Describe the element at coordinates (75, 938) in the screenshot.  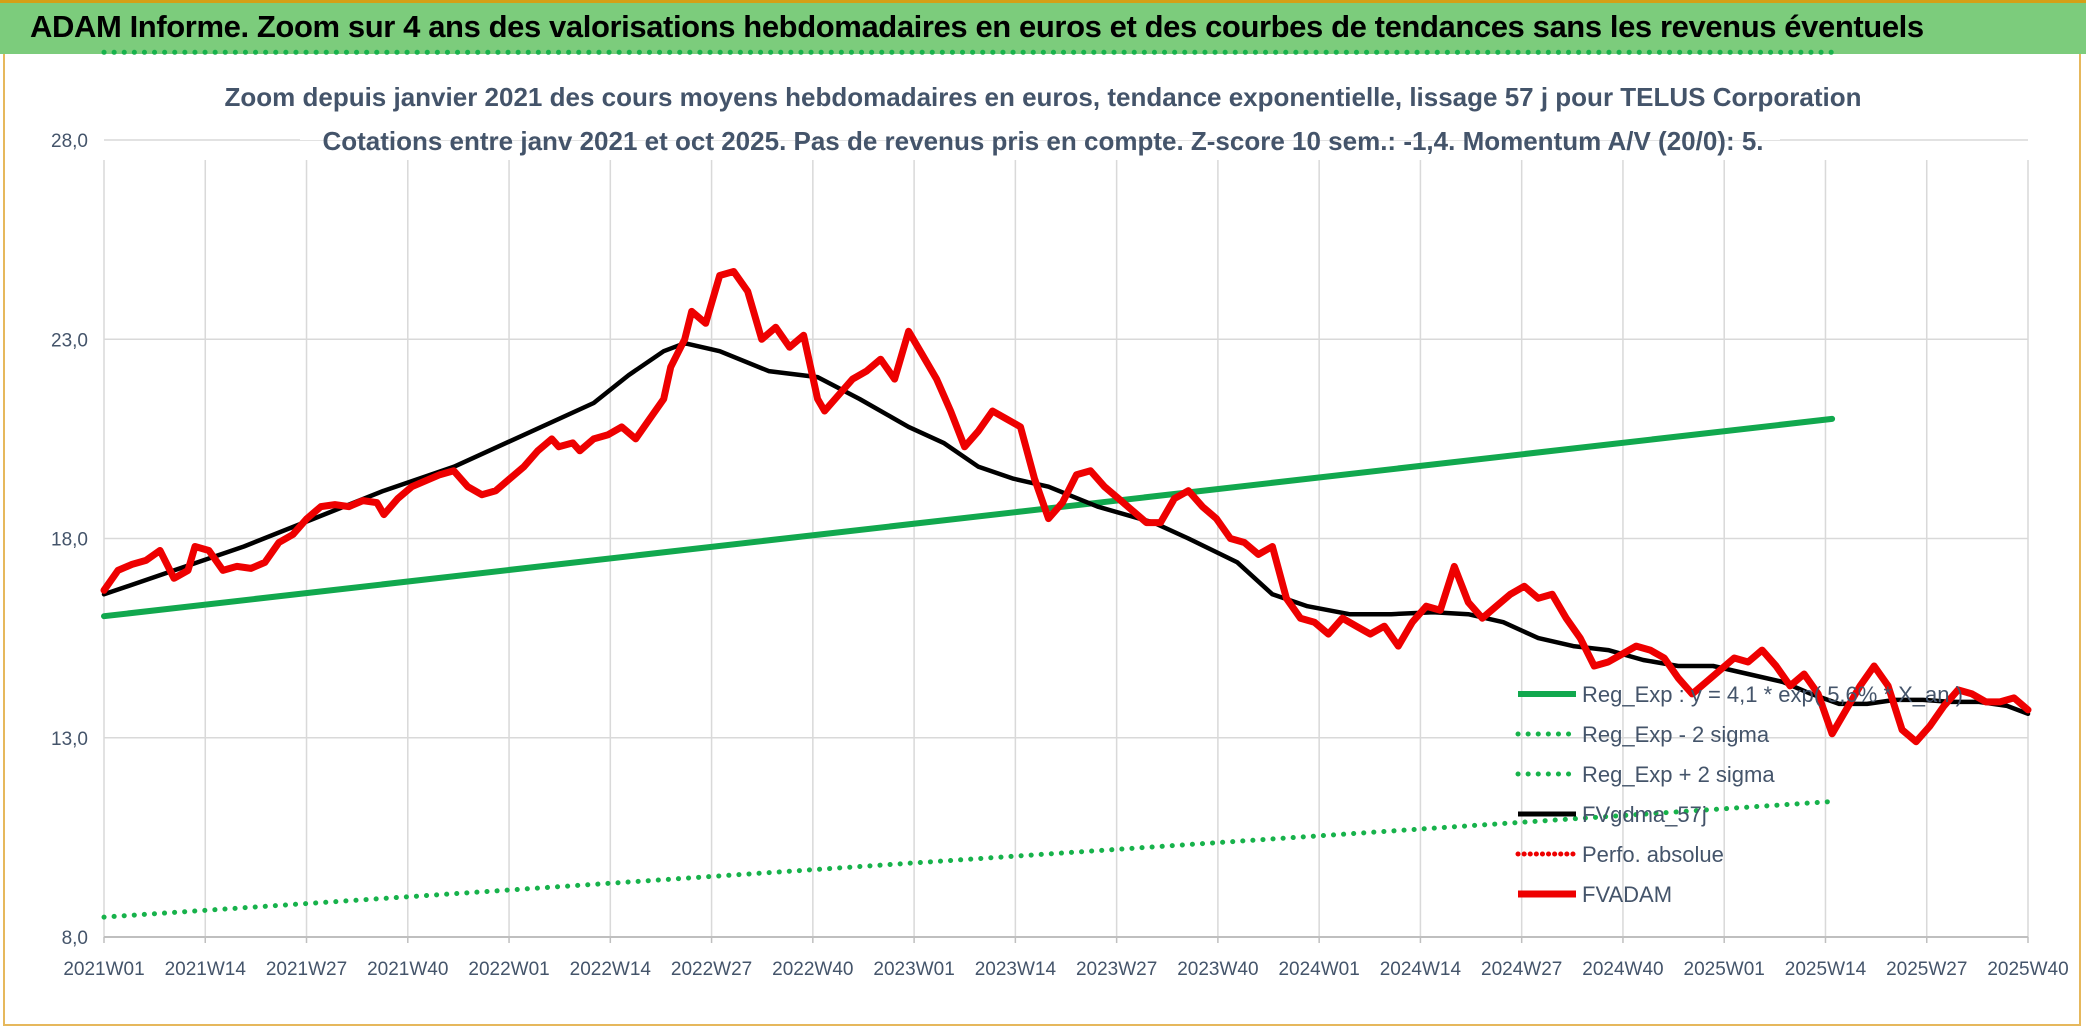
I see `y-tick-label: 8,0` at that location.